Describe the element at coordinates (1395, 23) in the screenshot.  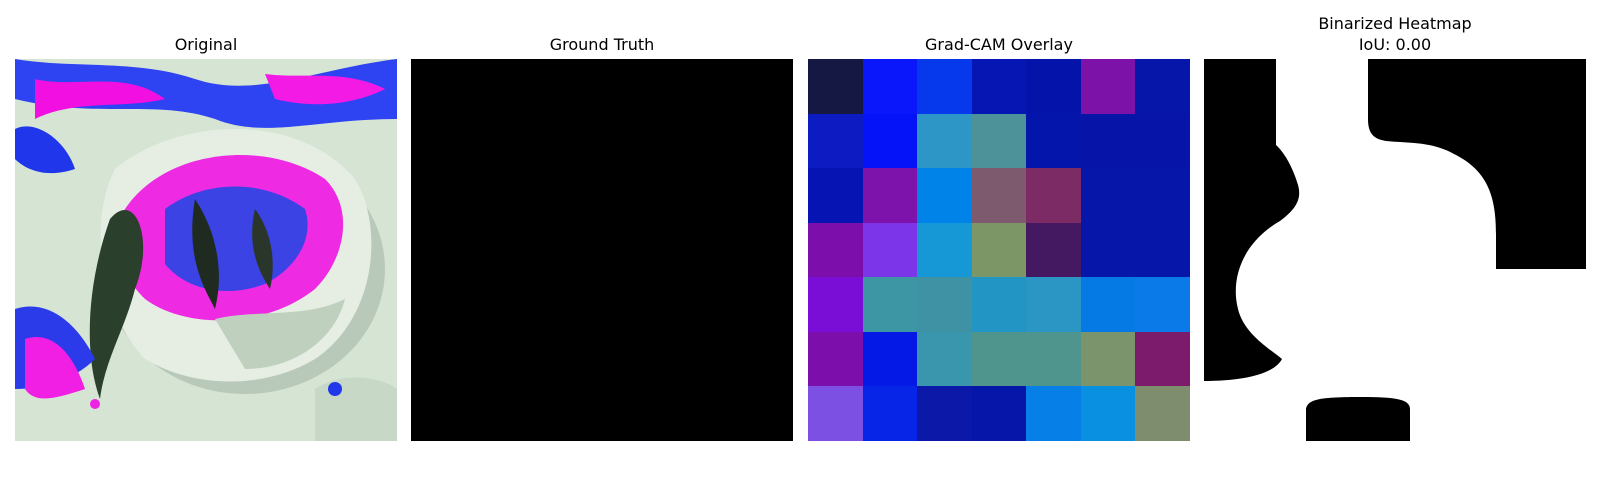
I see `binarized-heatmap-title-text: Binarized Heatmap` at that location.